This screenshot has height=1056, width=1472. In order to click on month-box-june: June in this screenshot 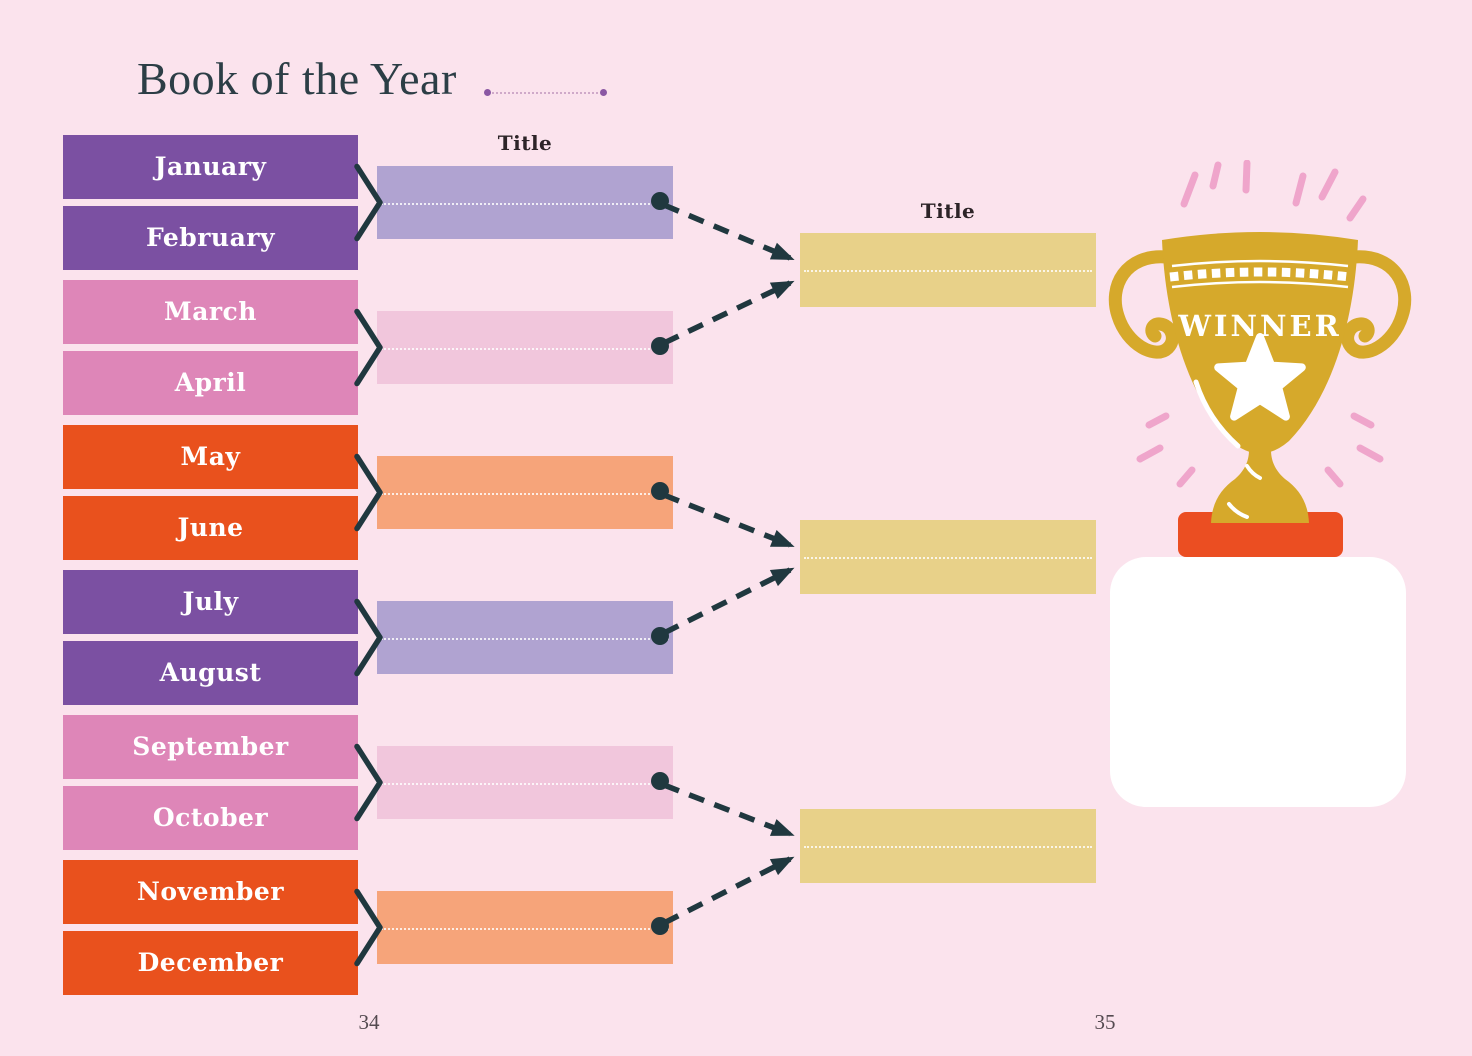, I will do `click(210, 528)`.